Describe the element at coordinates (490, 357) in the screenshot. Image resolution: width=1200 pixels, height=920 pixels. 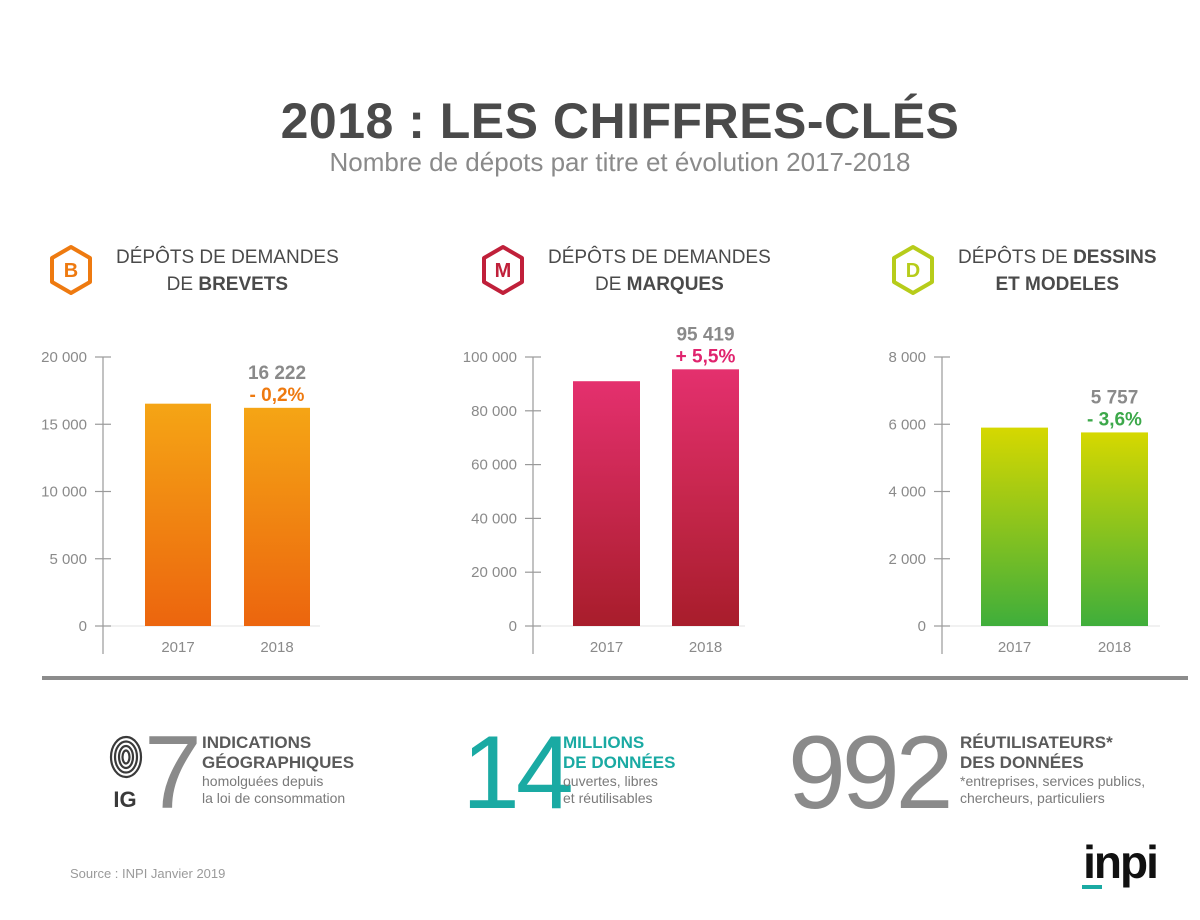
I see `y-tick-label: 100 000` at that location.